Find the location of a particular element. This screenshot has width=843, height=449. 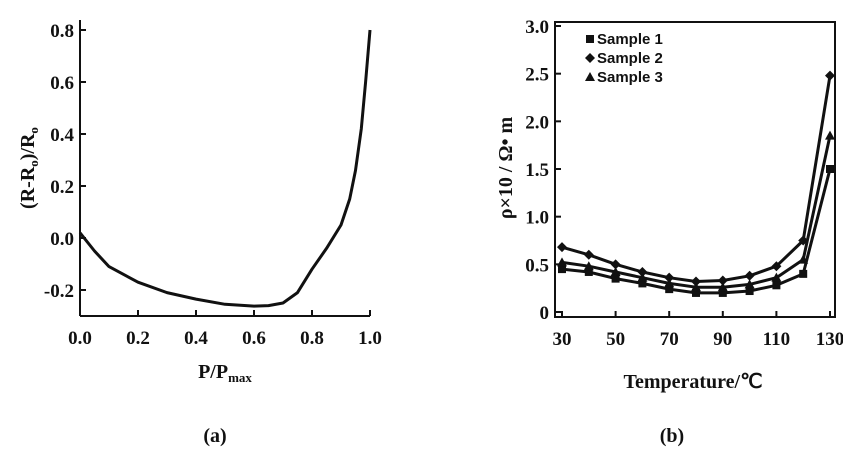

chart-a-ytick-label: 0.8 is located at coordinates (62, 31).